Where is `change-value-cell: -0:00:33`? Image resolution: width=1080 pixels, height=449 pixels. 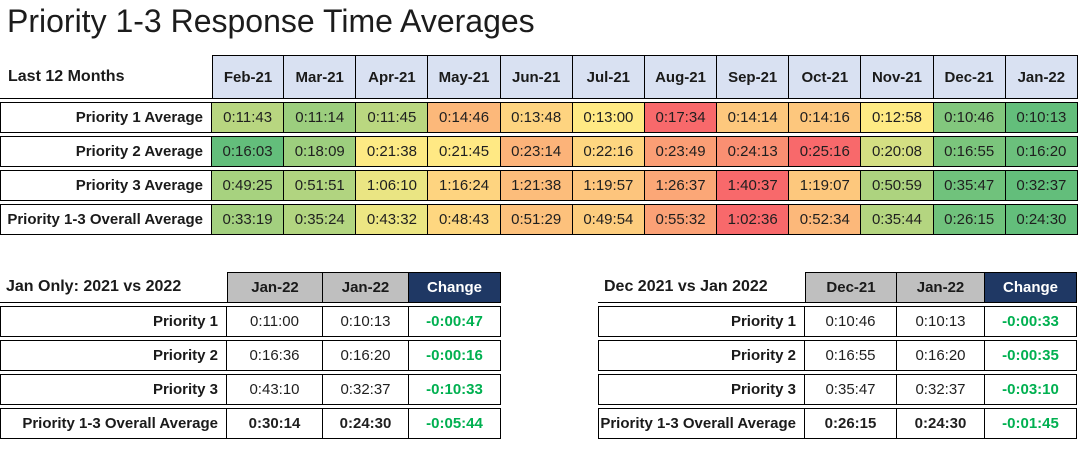
change-value-cell: -0:00:33 is located at coordinates (1031, 321).